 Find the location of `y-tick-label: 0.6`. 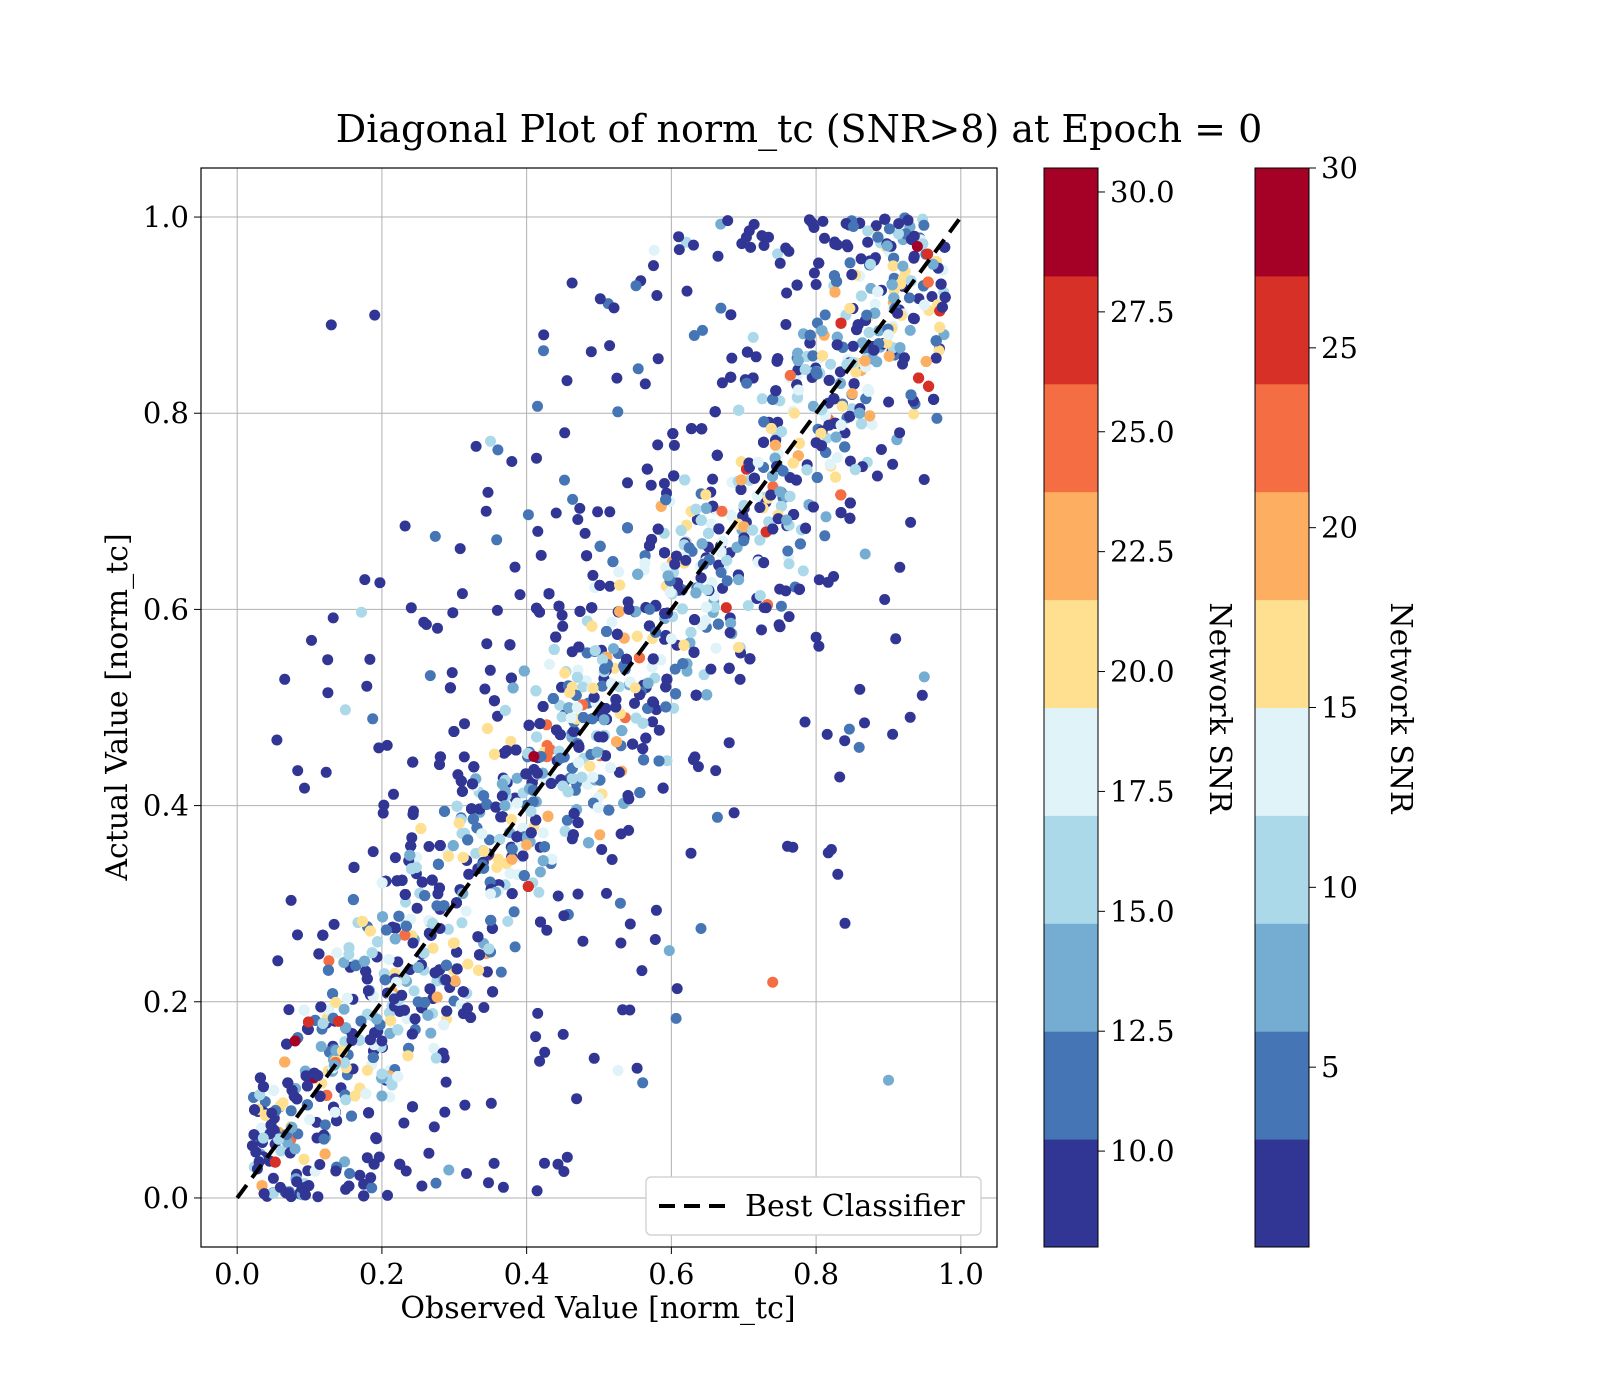

y-tick-label: 0.6 is located at coordinates (166, 609).